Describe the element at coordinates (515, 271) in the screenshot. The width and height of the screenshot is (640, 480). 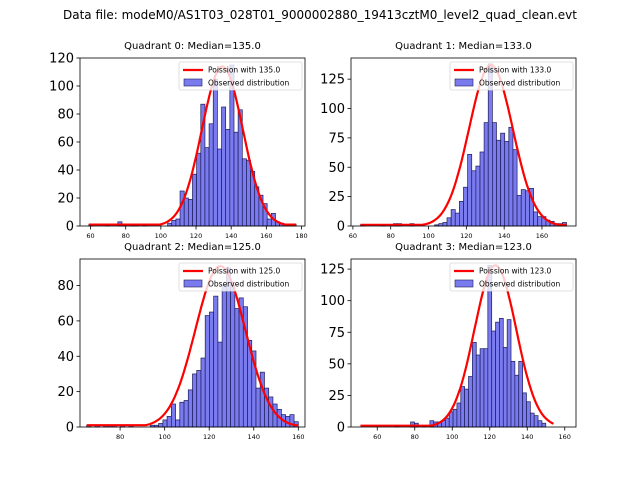
I see `legend-label-curve: Poission with 123.0` at that location.